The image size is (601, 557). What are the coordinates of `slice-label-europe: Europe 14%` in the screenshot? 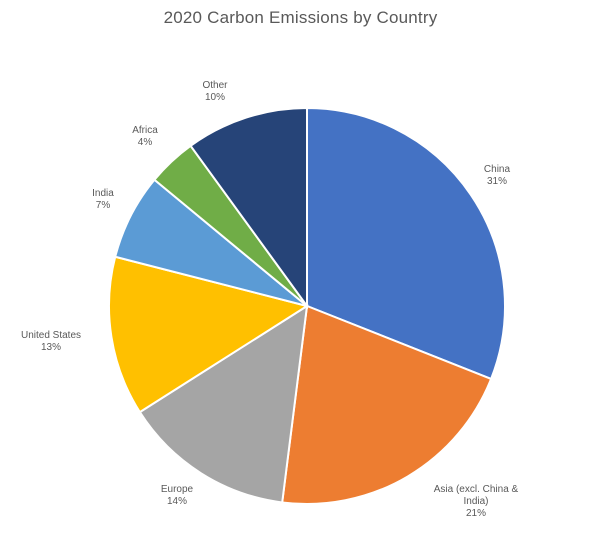 It's located at (177, 495).